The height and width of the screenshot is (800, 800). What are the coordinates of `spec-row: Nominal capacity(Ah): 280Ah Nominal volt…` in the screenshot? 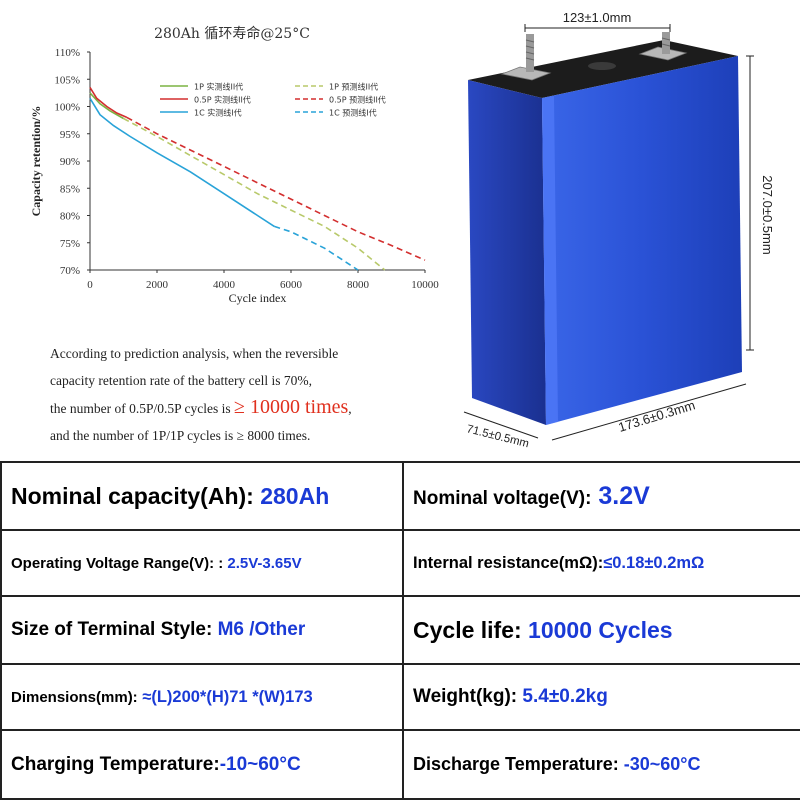 It's located at (400, 496).